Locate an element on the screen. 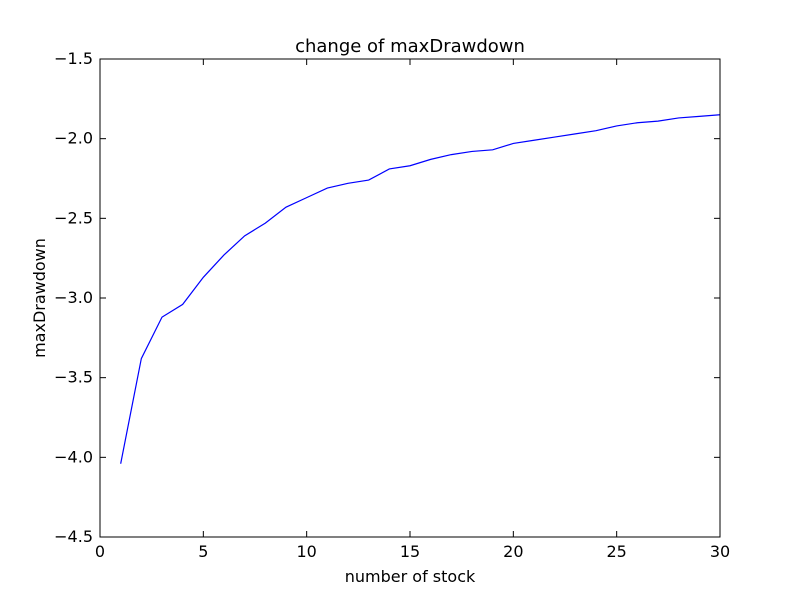 The height and width of the screenshot is (597, 800). x-axis-label: number of stock is located at coordinates (410, 576).